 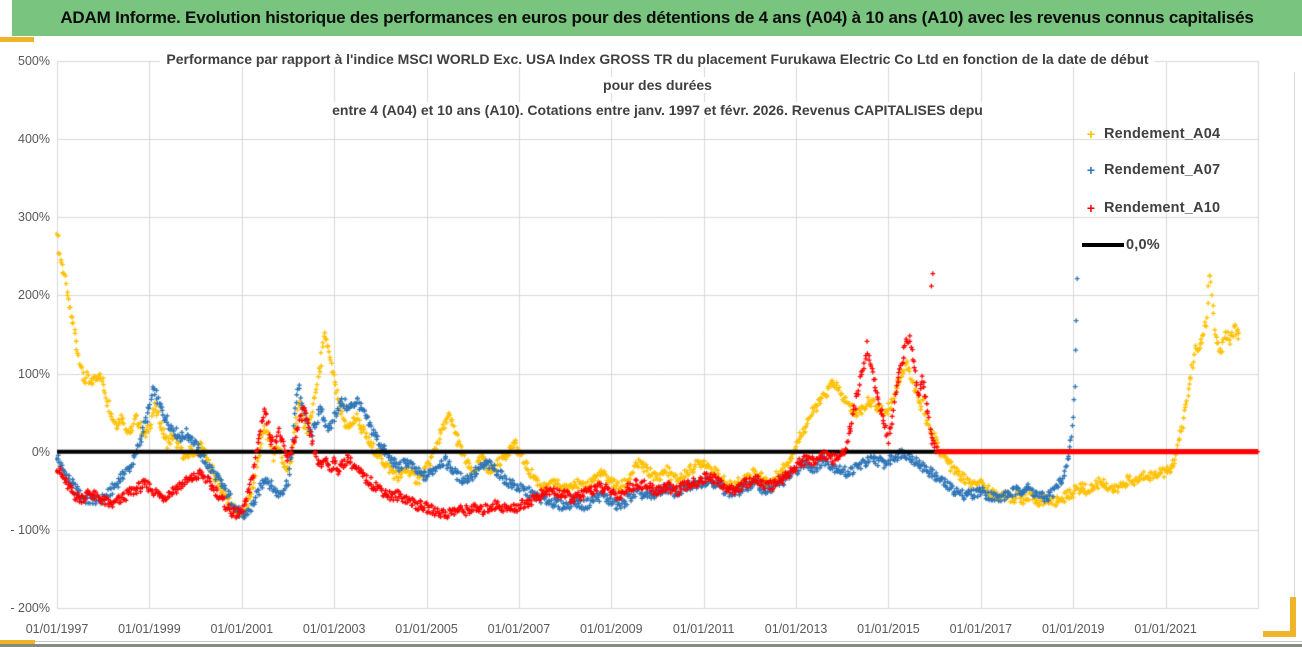 What do you see at coordinates (668, 641) in the screenshot?
I see `bottom-divider-line` at bounding box center [668, 641].